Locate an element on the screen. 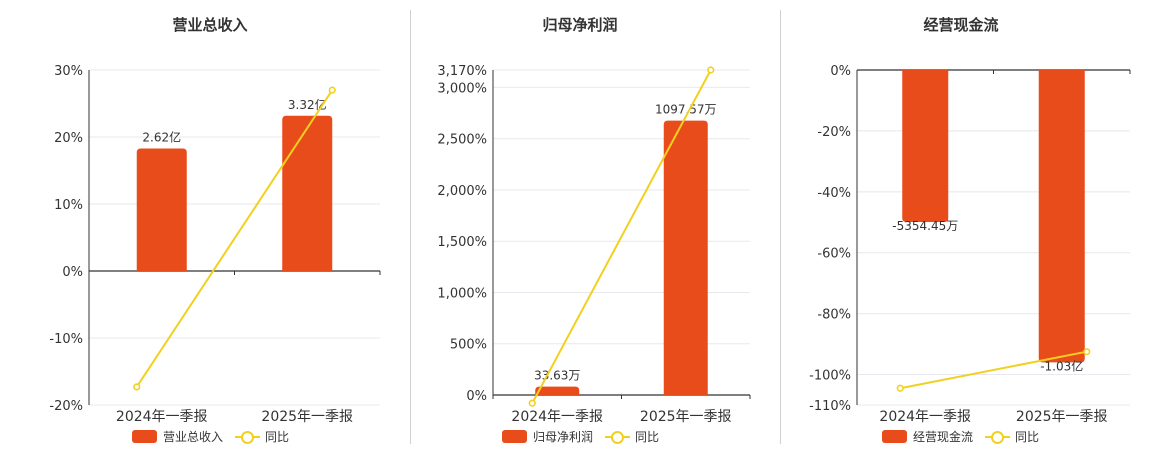  y-tick-label: -100% is located at coordinates (830, 376).